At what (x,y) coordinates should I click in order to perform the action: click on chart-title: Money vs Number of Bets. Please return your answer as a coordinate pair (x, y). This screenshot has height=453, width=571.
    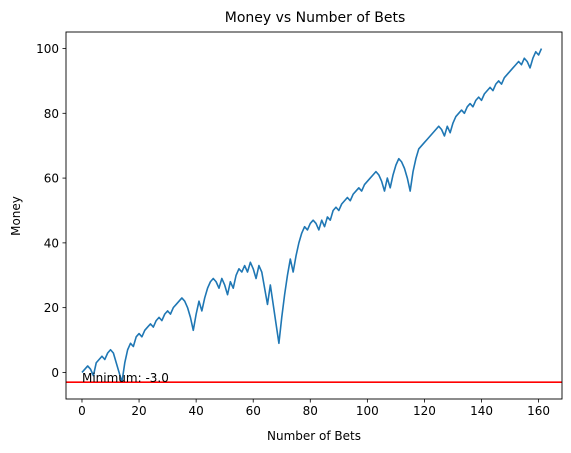
    Looking at the image, I should click on (315, 18).